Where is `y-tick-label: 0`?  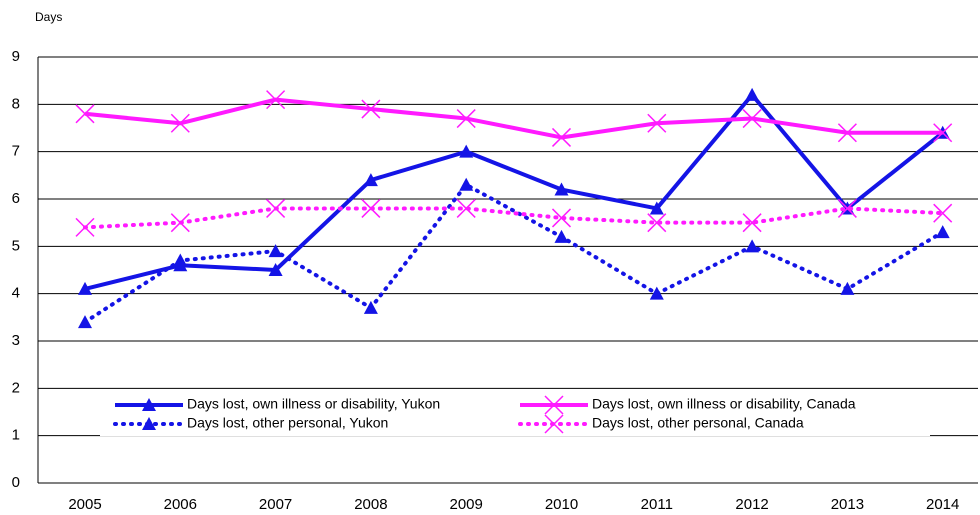
y-tick-label: 0 is located at coordinates (16, 482).